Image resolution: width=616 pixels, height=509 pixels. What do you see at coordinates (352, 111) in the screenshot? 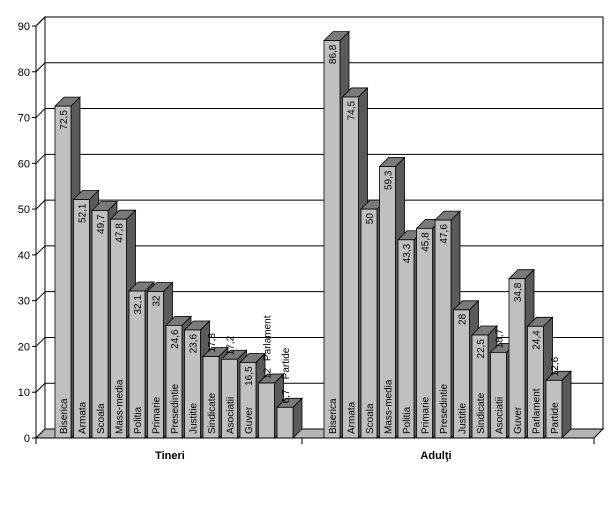
I see `data-label: 74,5` at bounding box center [352, 111].